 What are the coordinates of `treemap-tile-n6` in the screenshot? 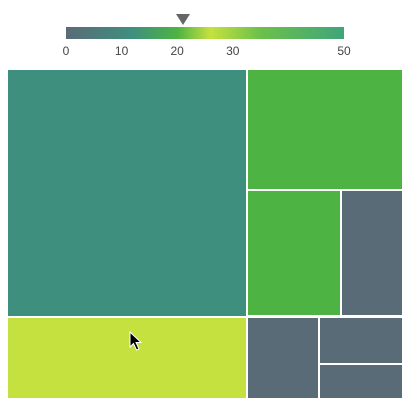 It's located at (283, 357).